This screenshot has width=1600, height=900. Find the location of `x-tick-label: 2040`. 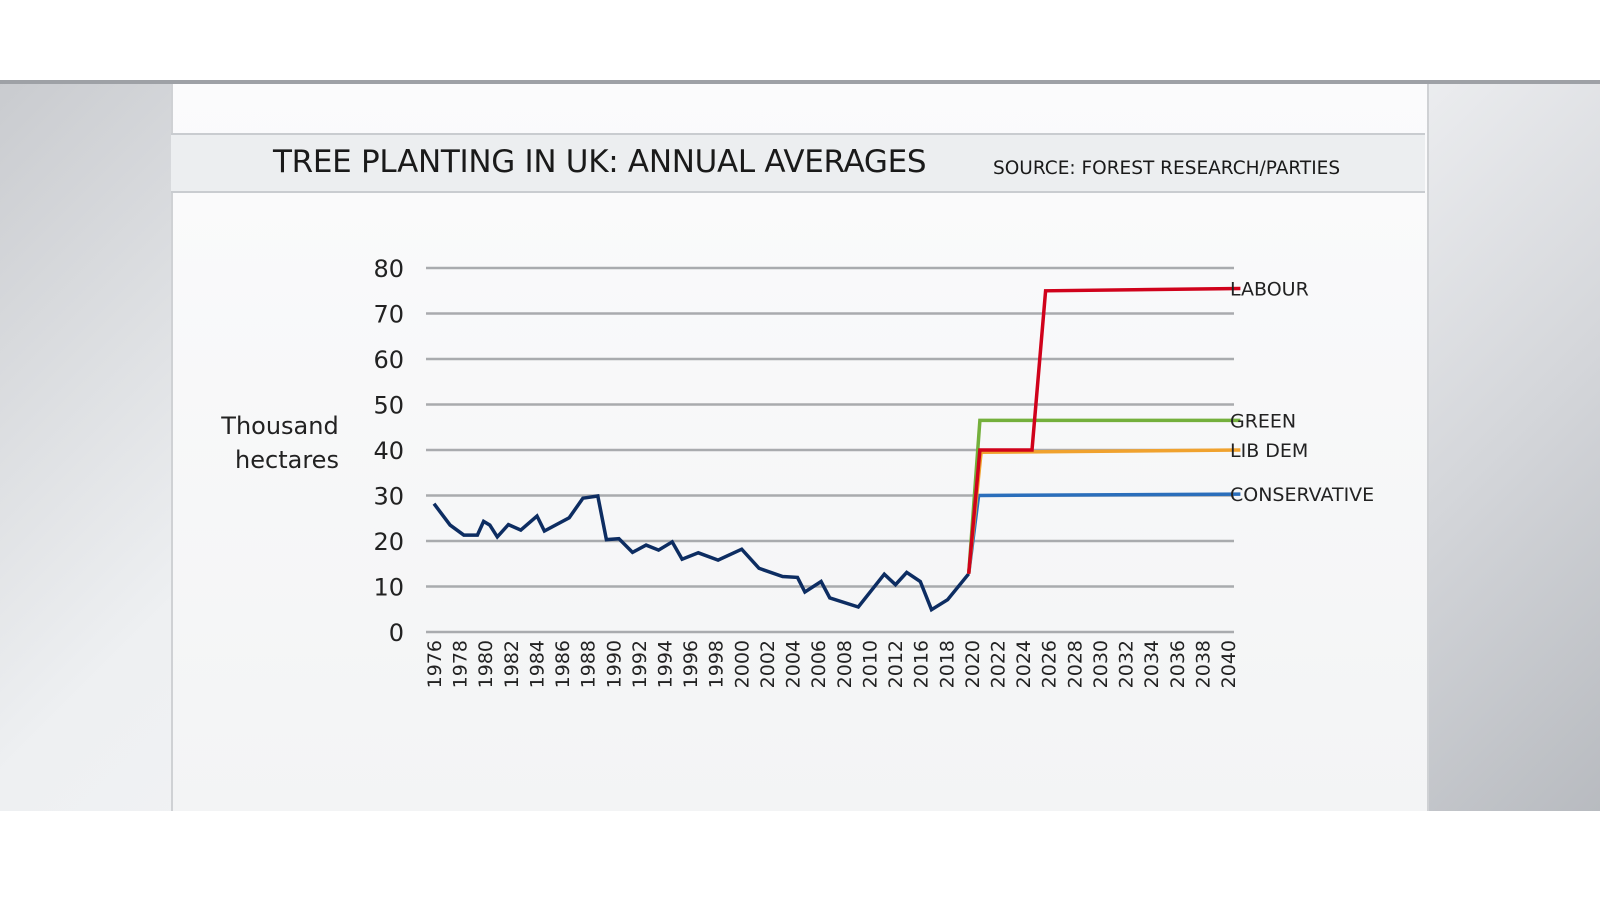

x-tick-label: 2040 is located at coordinates (1229, 664).